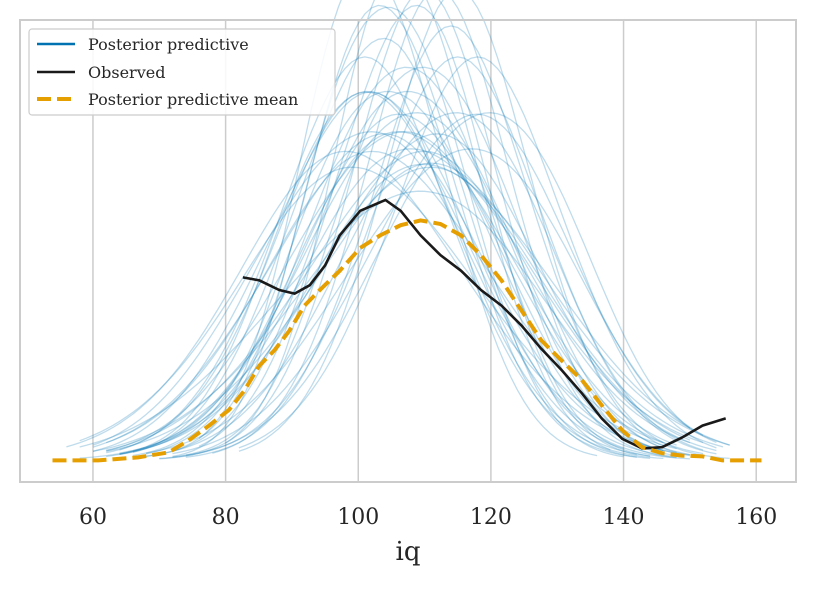  What do you see at coordinates (226, 517) in the screenshot?
I see `x-tick-label-80: 80` at bounding box center [226, 517].